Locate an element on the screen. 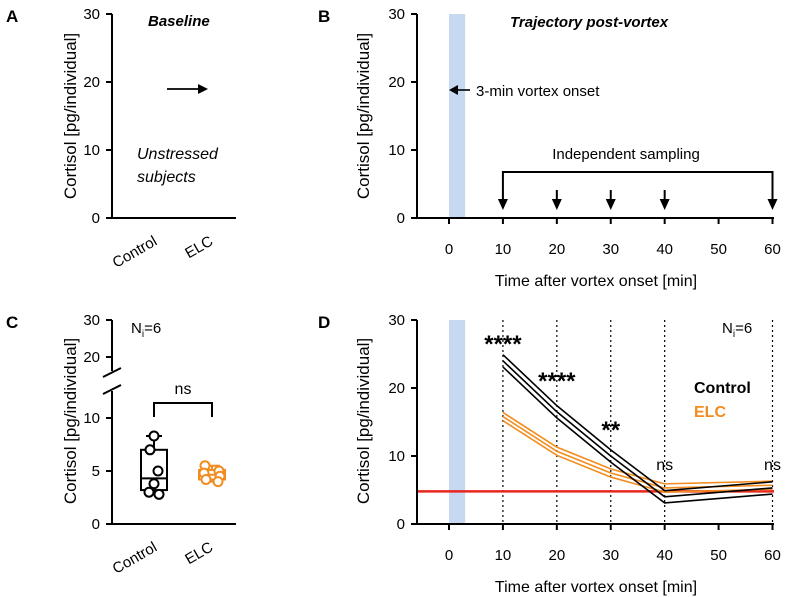 The image size is (787, 597). panel-c-ylabel: Cortisol [pg/individual] is located at coordinates (70, 421).